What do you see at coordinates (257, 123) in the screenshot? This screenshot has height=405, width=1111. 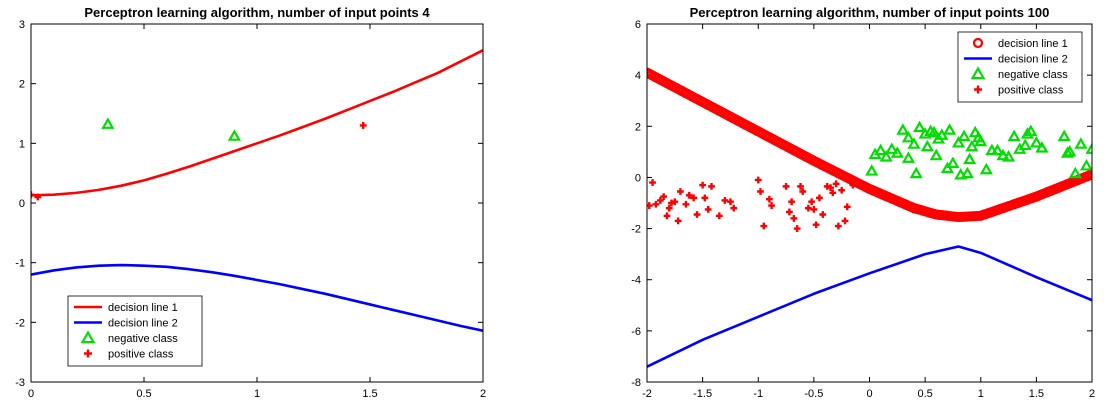 I see `decision-line-1-series` at bounding box center [257, 123].